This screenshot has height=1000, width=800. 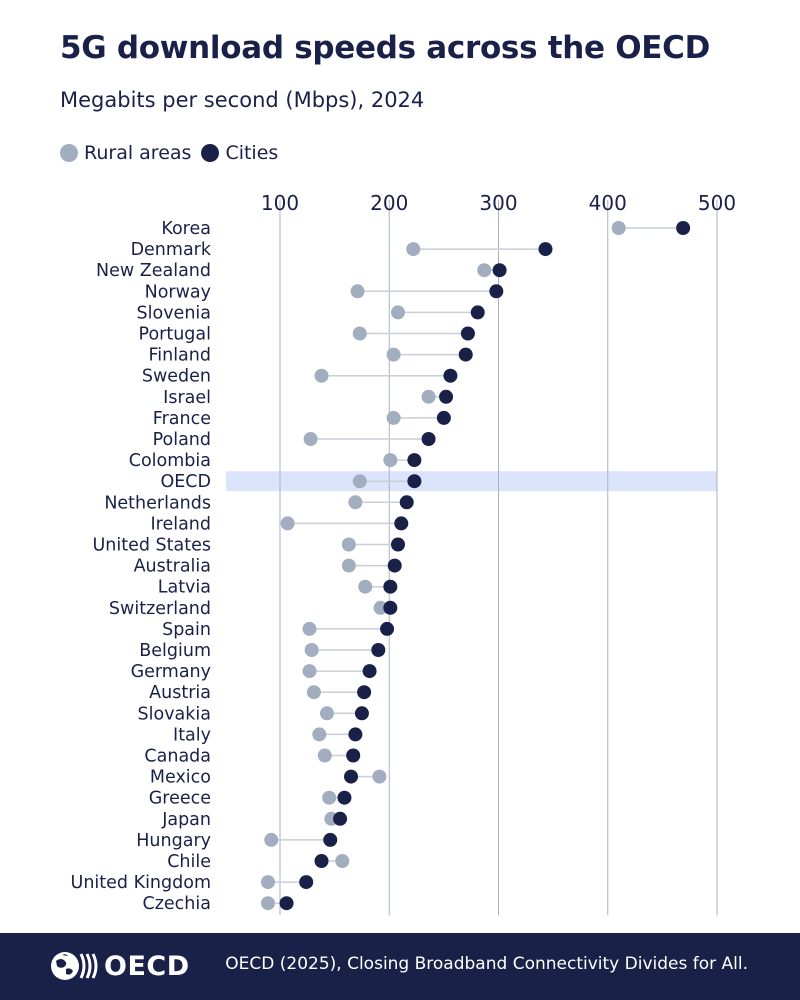 What do you see at coordinates (186, 229) in the screenshot?
I see `category-label: Korea` at bounding box center [186, 229].